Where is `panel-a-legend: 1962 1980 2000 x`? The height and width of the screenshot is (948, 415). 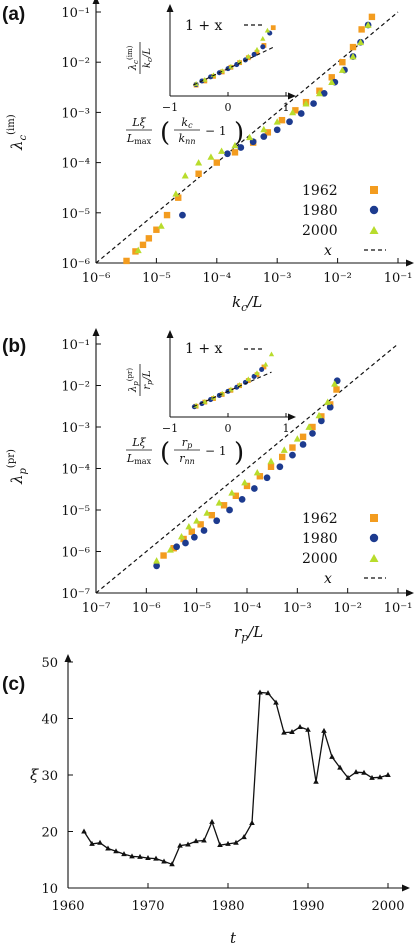
panel-a-legend: 1962 1980 2000 x is located at coordinates (344, 221).